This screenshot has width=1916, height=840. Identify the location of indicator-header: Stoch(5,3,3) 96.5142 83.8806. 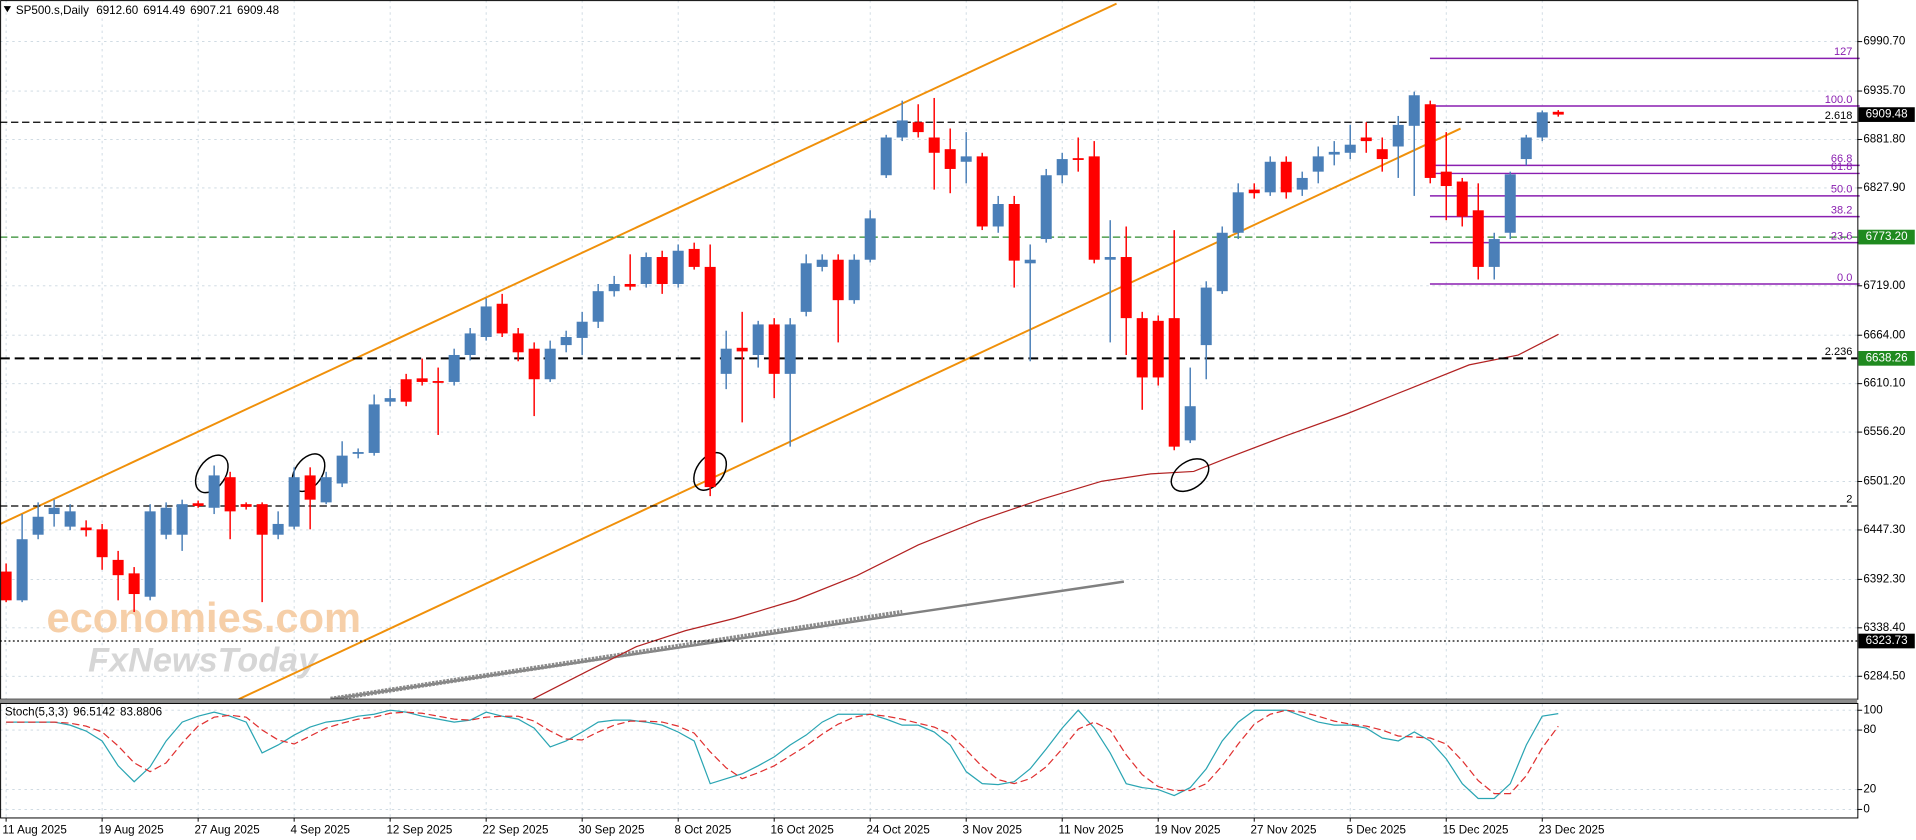
(83, 712).